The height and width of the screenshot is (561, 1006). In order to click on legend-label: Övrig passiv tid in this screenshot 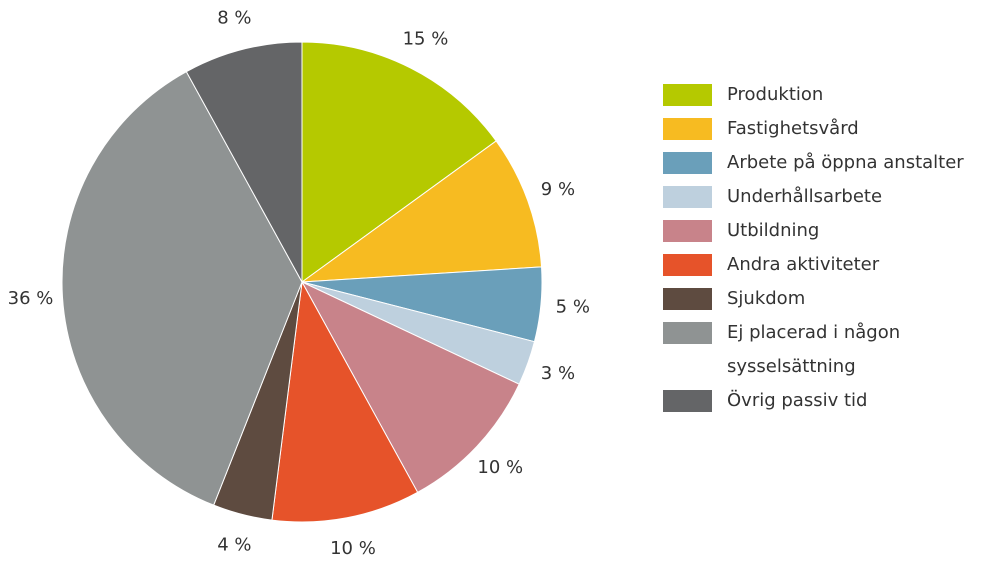, I will do `click(797, 400)`.